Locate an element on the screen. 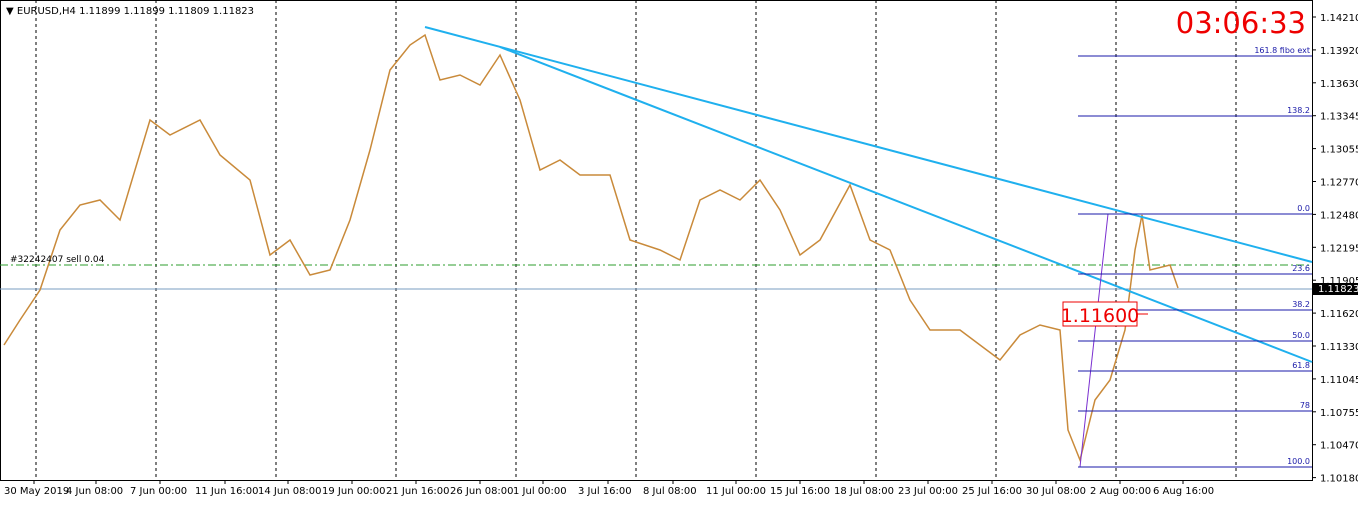 The height and width of the screenshot is (505, 1358). fibo-label: 38.2 is located at coordinates (1301, 304).